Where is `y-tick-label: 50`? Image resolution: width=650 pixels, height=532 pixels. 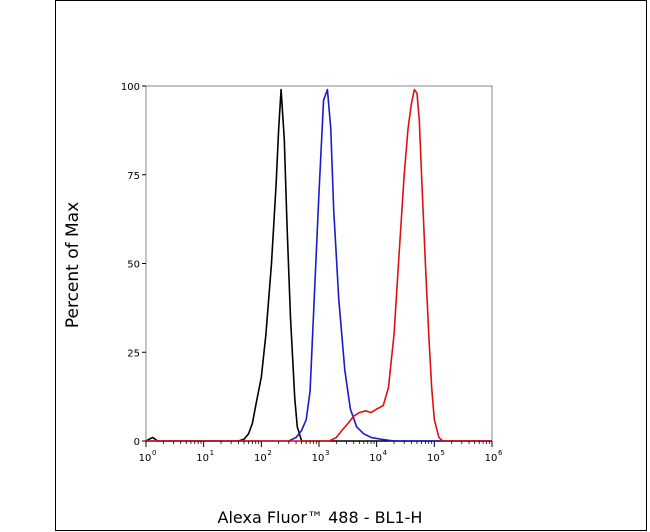
y-tick-label: 50 is located at coordinates (133, 265).